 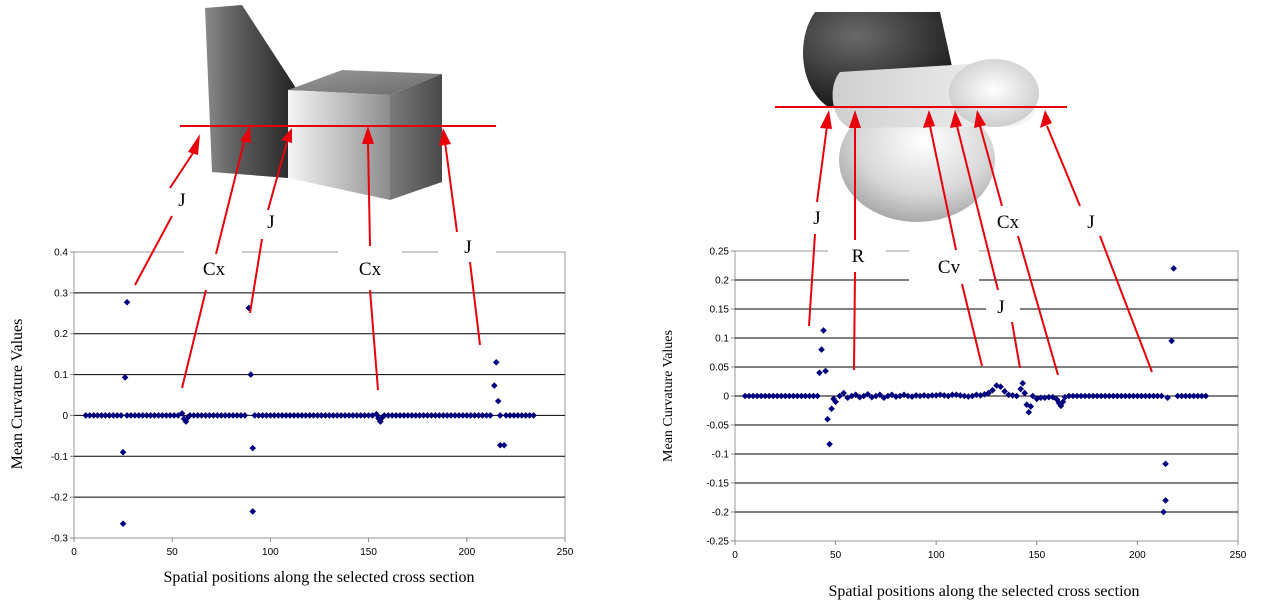 What do you see at coordinates (980, 250) in the screenshot?
I see `annotation-lines-right` at bounding box center [980, 250].